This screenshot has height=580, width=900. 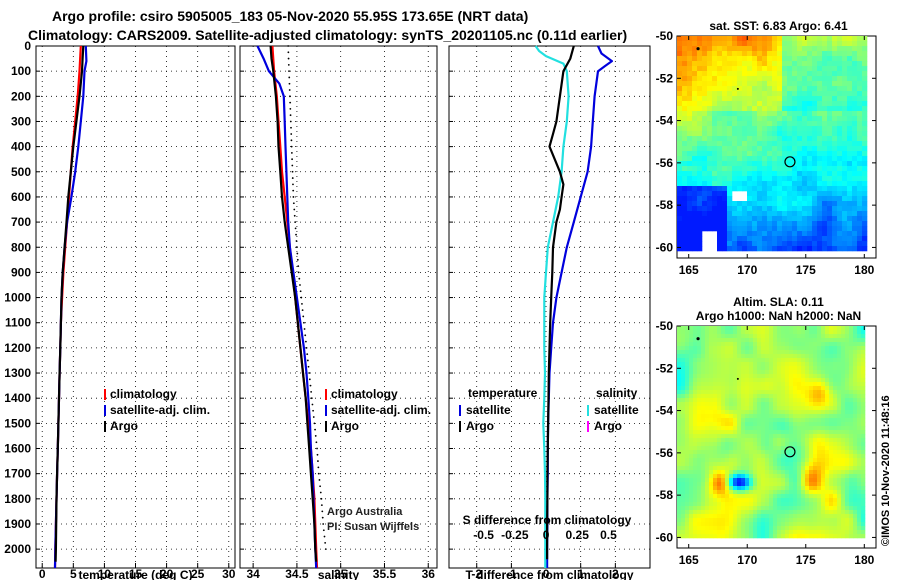 I want to click on legend-label: Argo, so click(x=345, y=426).